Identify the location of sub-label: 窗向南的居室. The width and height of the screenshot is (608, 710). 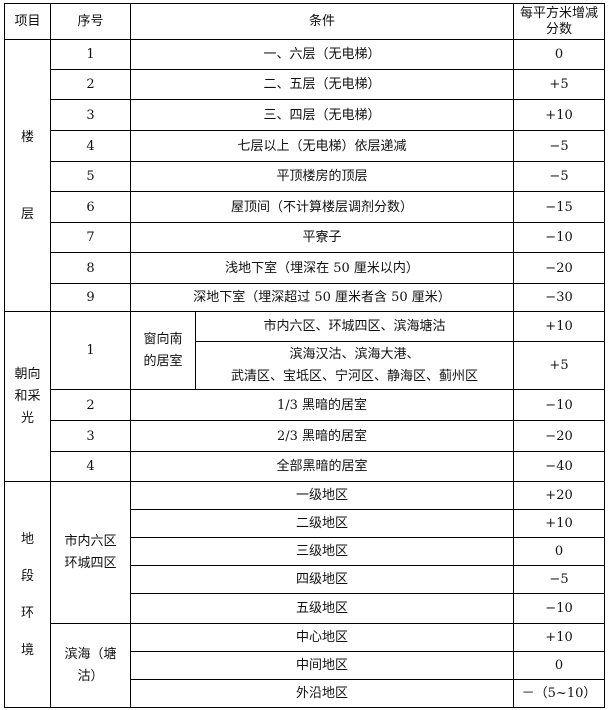
(163, 350).